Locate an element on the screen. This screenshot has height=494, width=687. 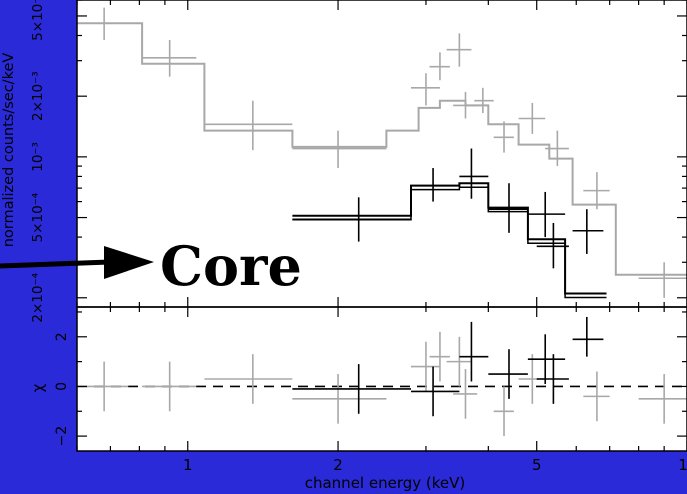
x-axis-label: channel energy (keV) is located at coordinates (385, 483).